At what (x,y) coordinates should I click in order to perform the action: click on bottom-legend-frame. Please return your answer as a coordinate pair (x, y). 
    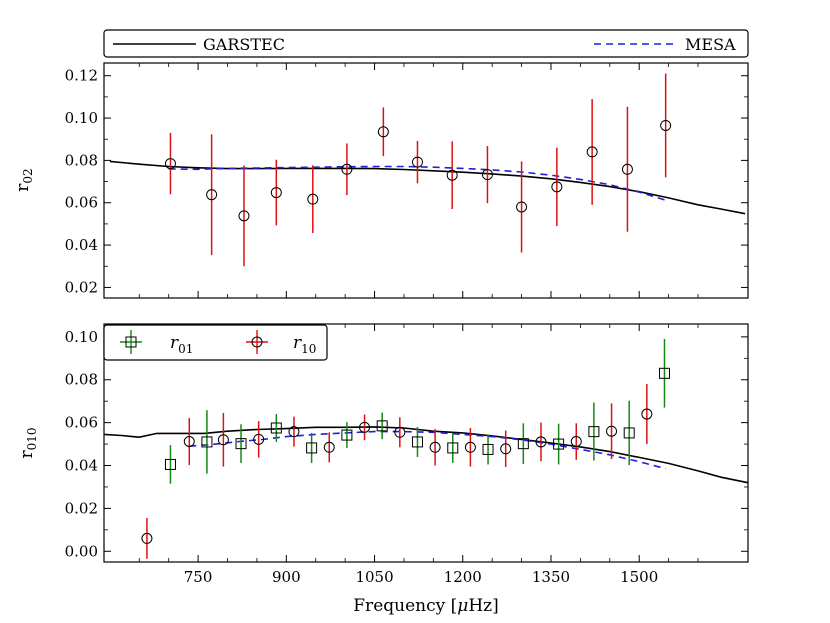
    Looking at the image, I should click on (215, 342).